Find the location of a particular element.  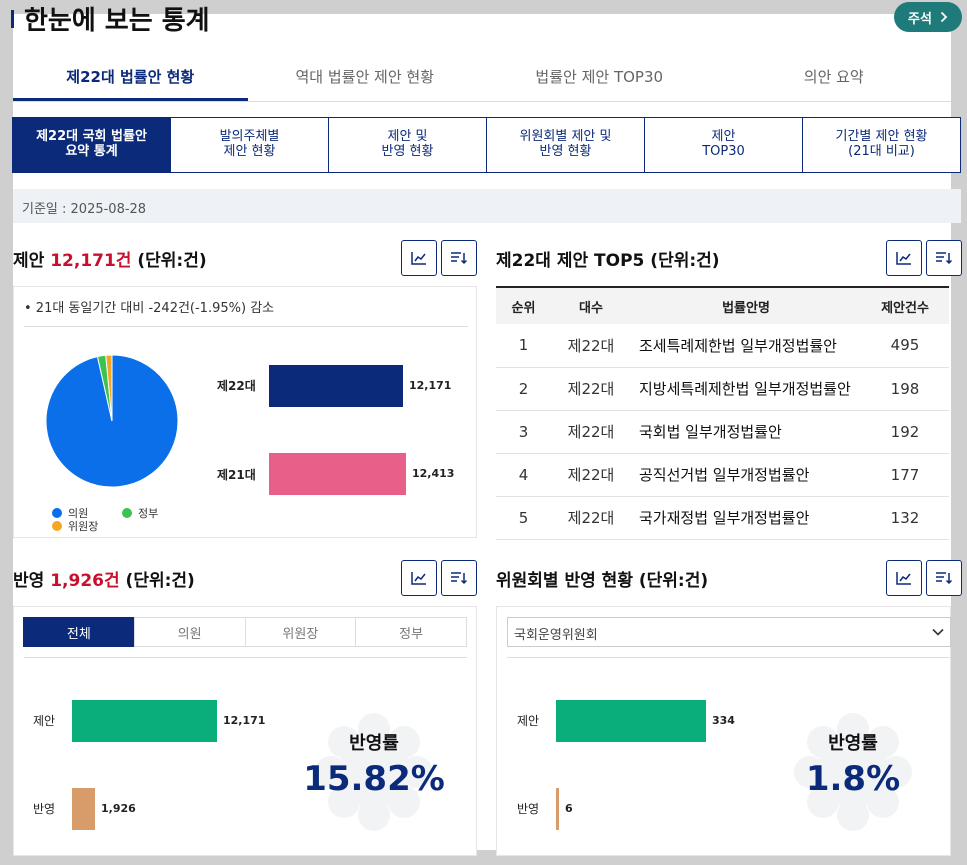

tab-top30: 법률안 제안 TOP30 is located at coordinates (599, 77).